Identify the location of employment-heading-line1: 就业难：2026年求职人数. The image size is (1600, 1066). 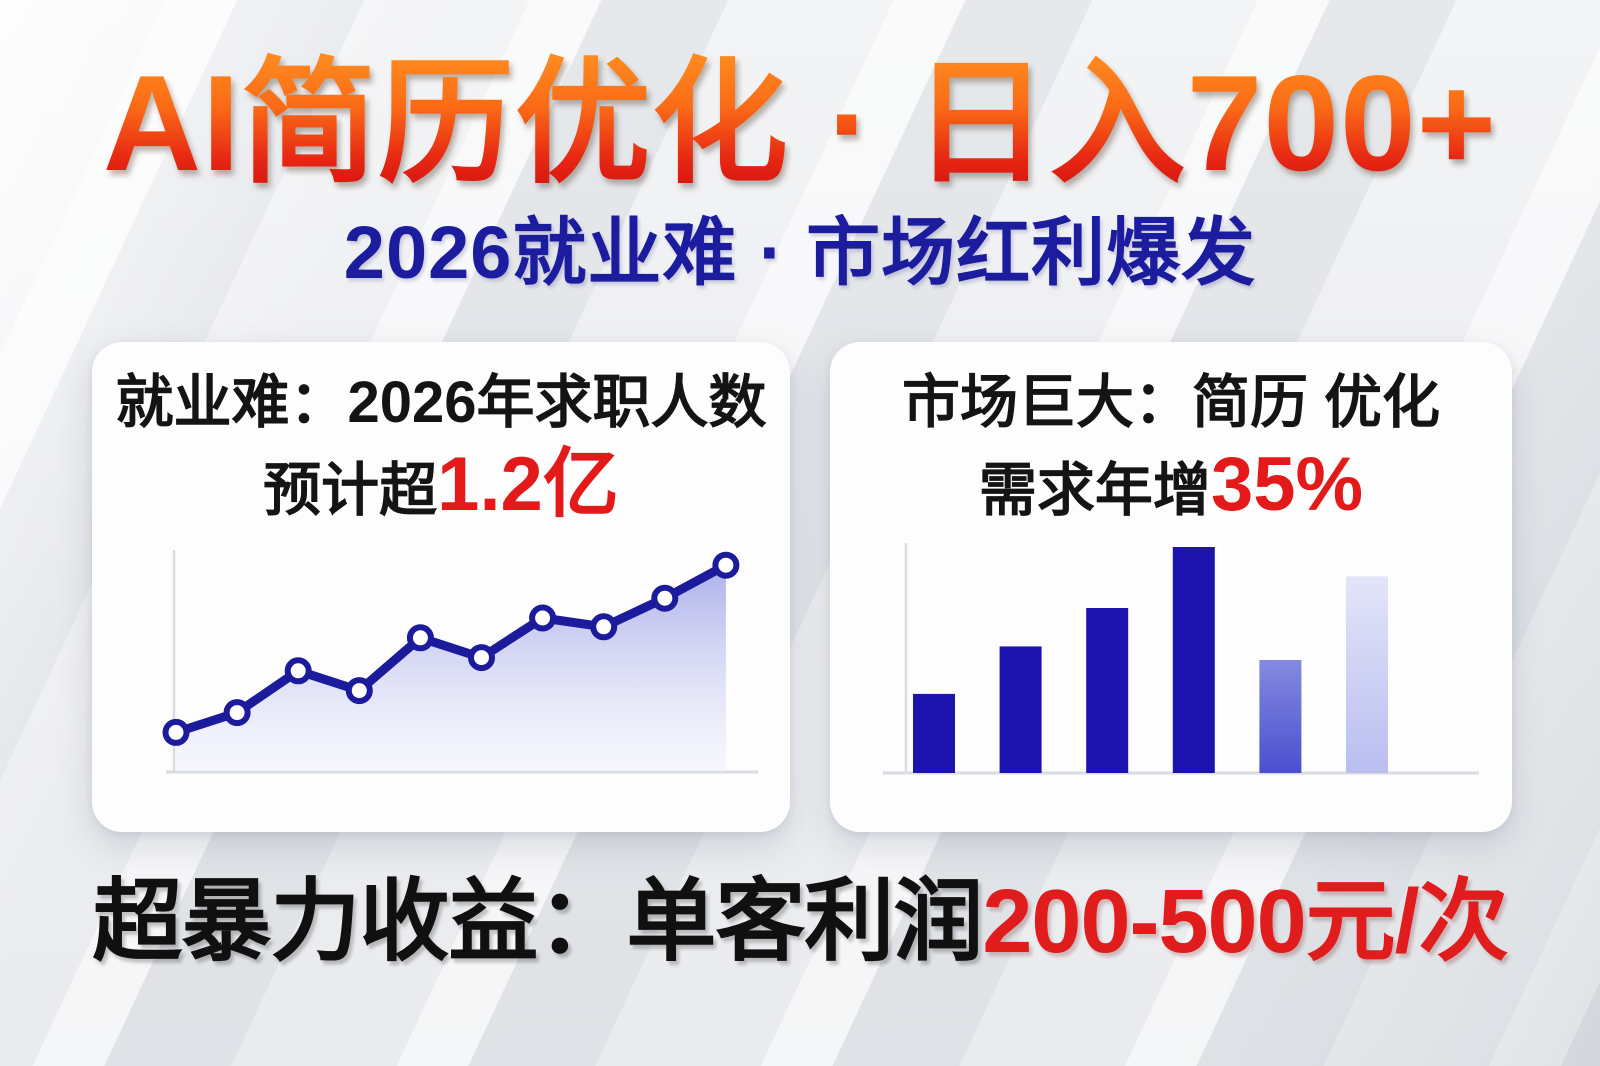
(441, 402).